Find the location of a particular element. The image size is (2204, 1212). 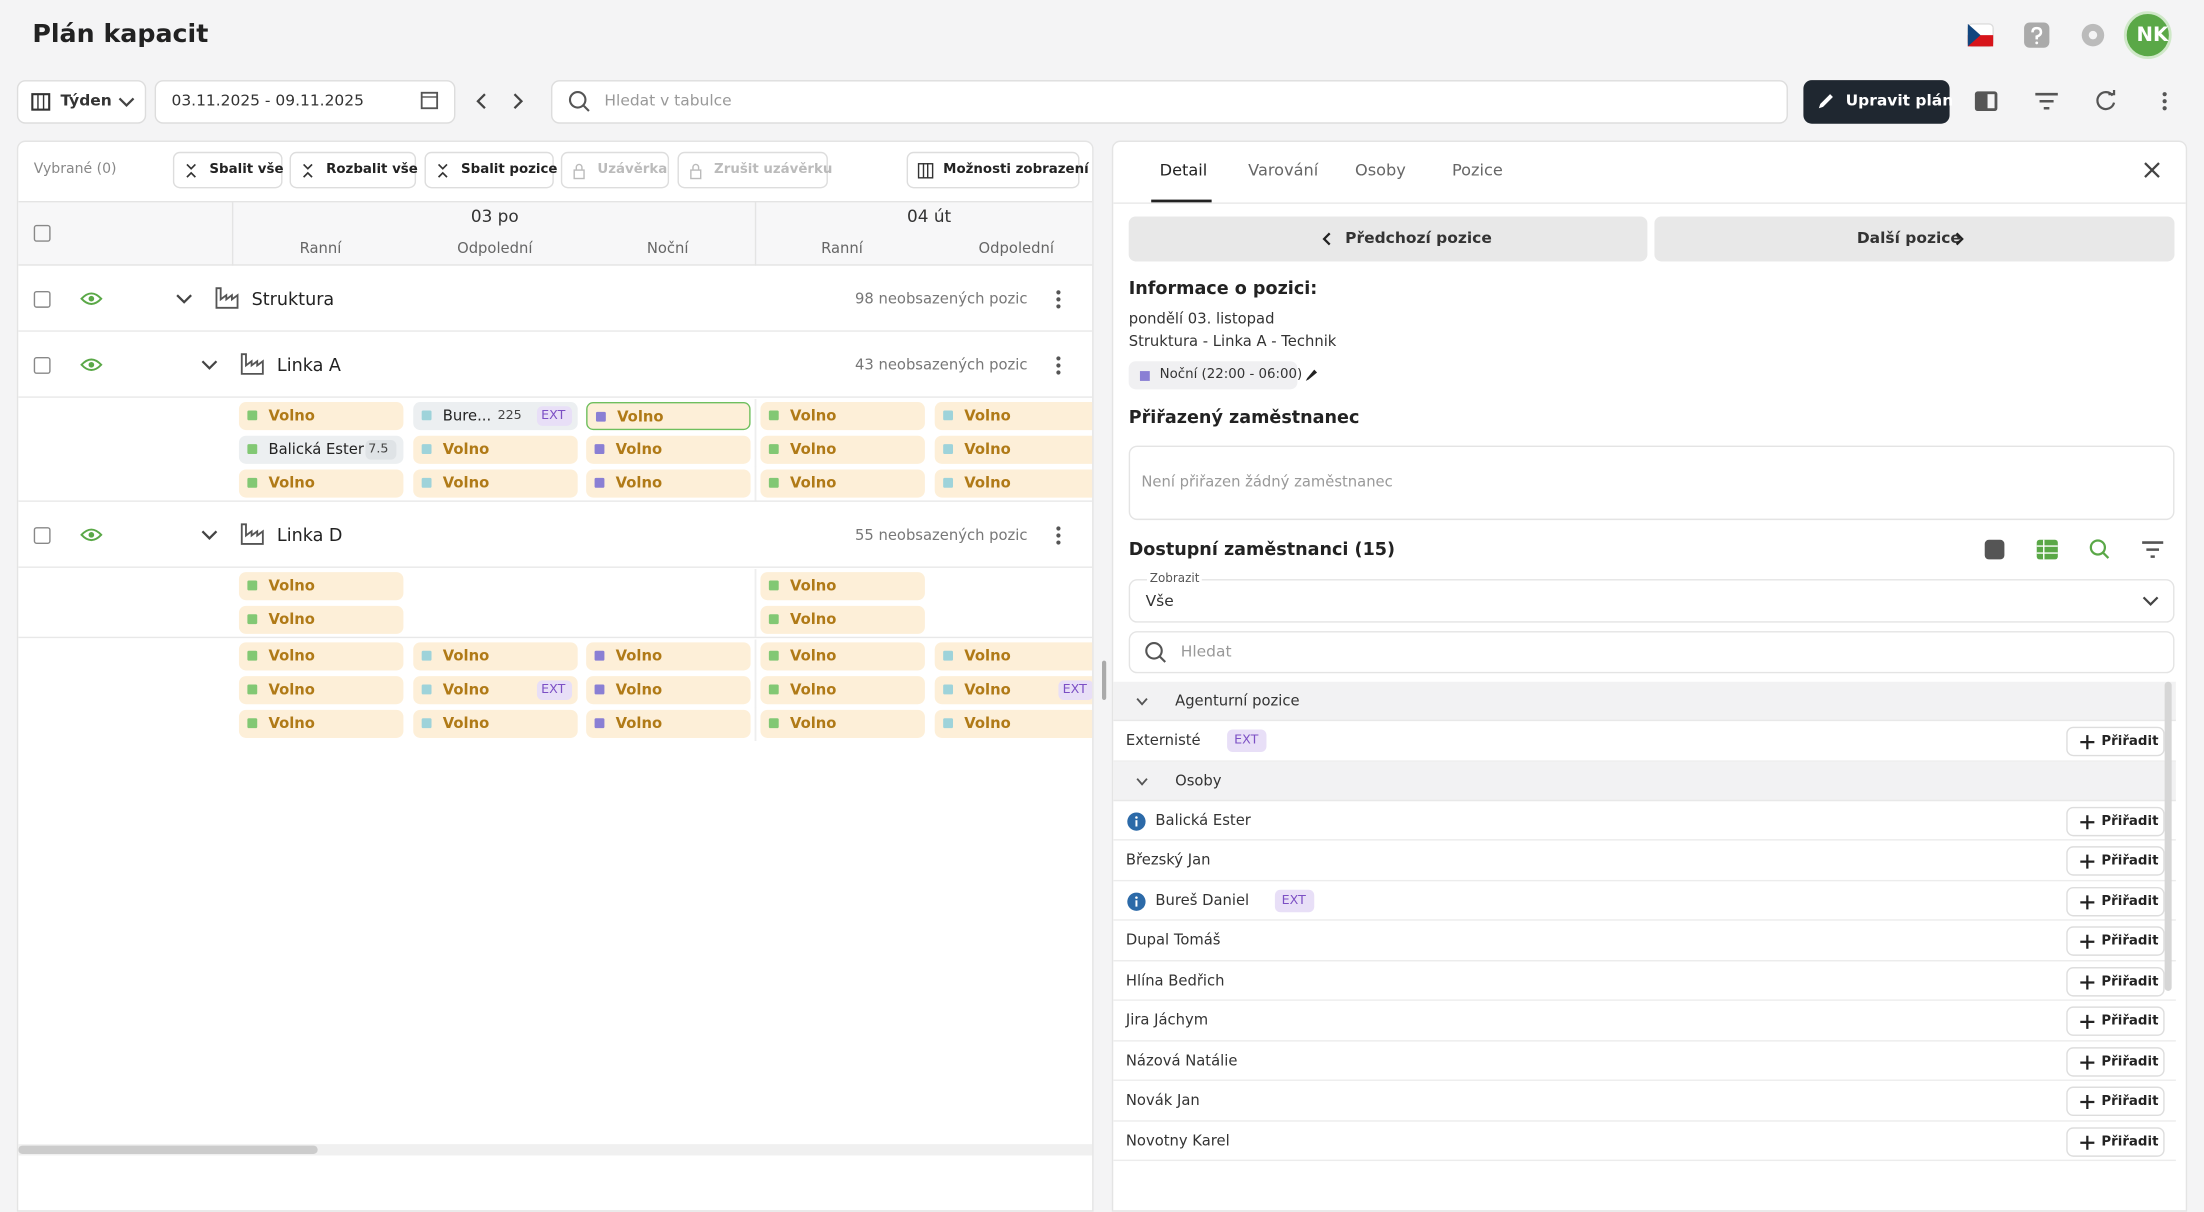

resize-handle is located at coordinates (1104, 680).